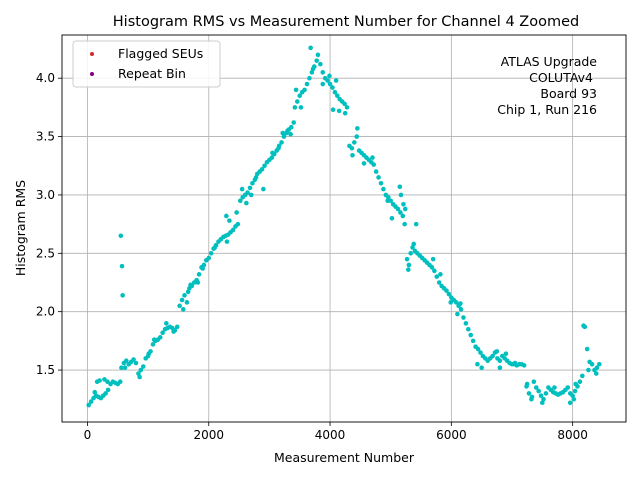 The image size is (640, 480). I want to click on x-tick-label: 0, so click(88, 435).